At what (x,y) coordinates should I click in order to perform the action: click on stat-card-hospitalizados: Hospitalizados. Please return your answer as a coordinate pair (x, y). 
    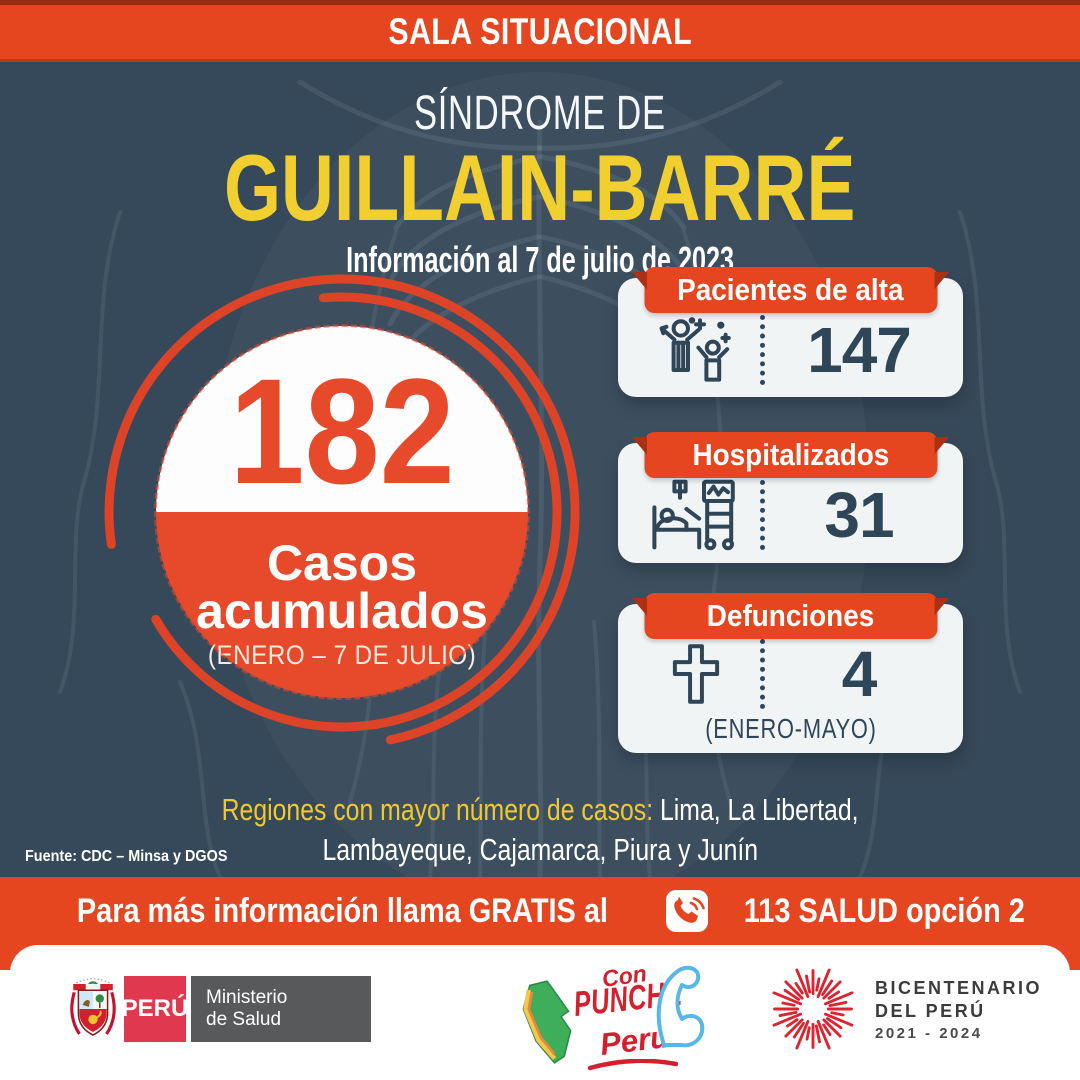
    Looking at the image, I should click on (790, 497).